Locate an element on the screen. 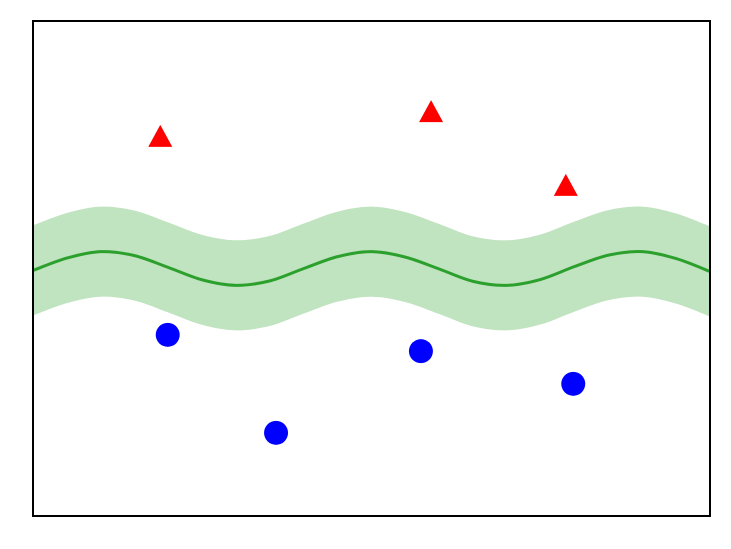 Image resolution: width=731 pixels, height=549 pixels. decision-boundary is located at coordinates (371, 268).